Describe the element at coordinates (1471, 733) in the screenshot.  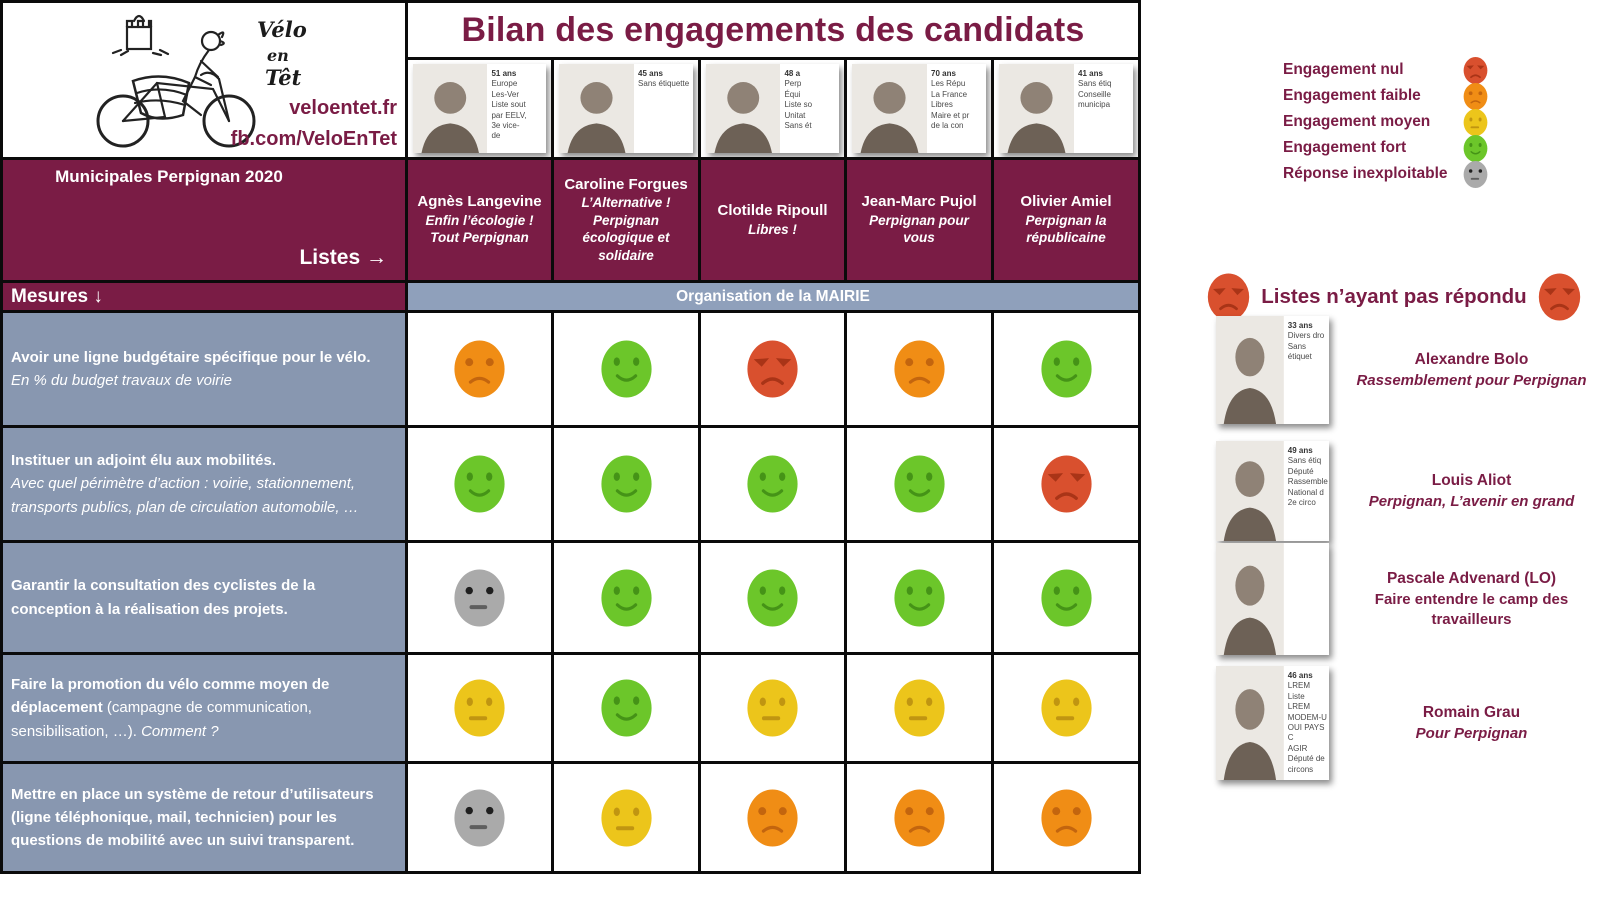
I see `nonresponder-list: Pour Perpignan` at that location.